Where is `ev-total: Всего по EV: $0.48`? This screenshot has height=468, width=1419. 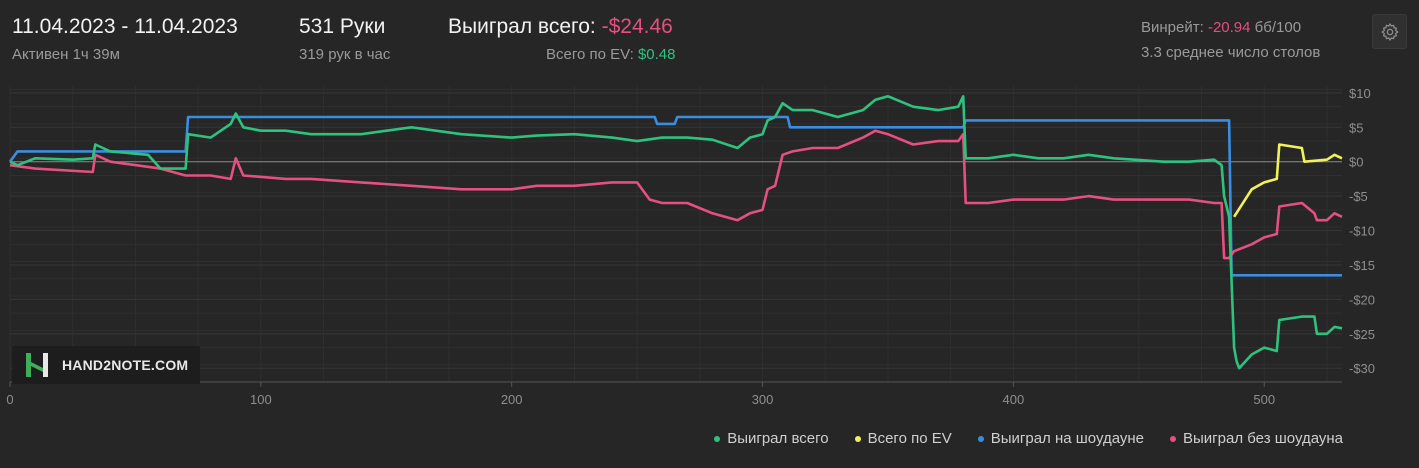
ev-total: Всего по EV: $0.48 is located at coordinates (610, 54).